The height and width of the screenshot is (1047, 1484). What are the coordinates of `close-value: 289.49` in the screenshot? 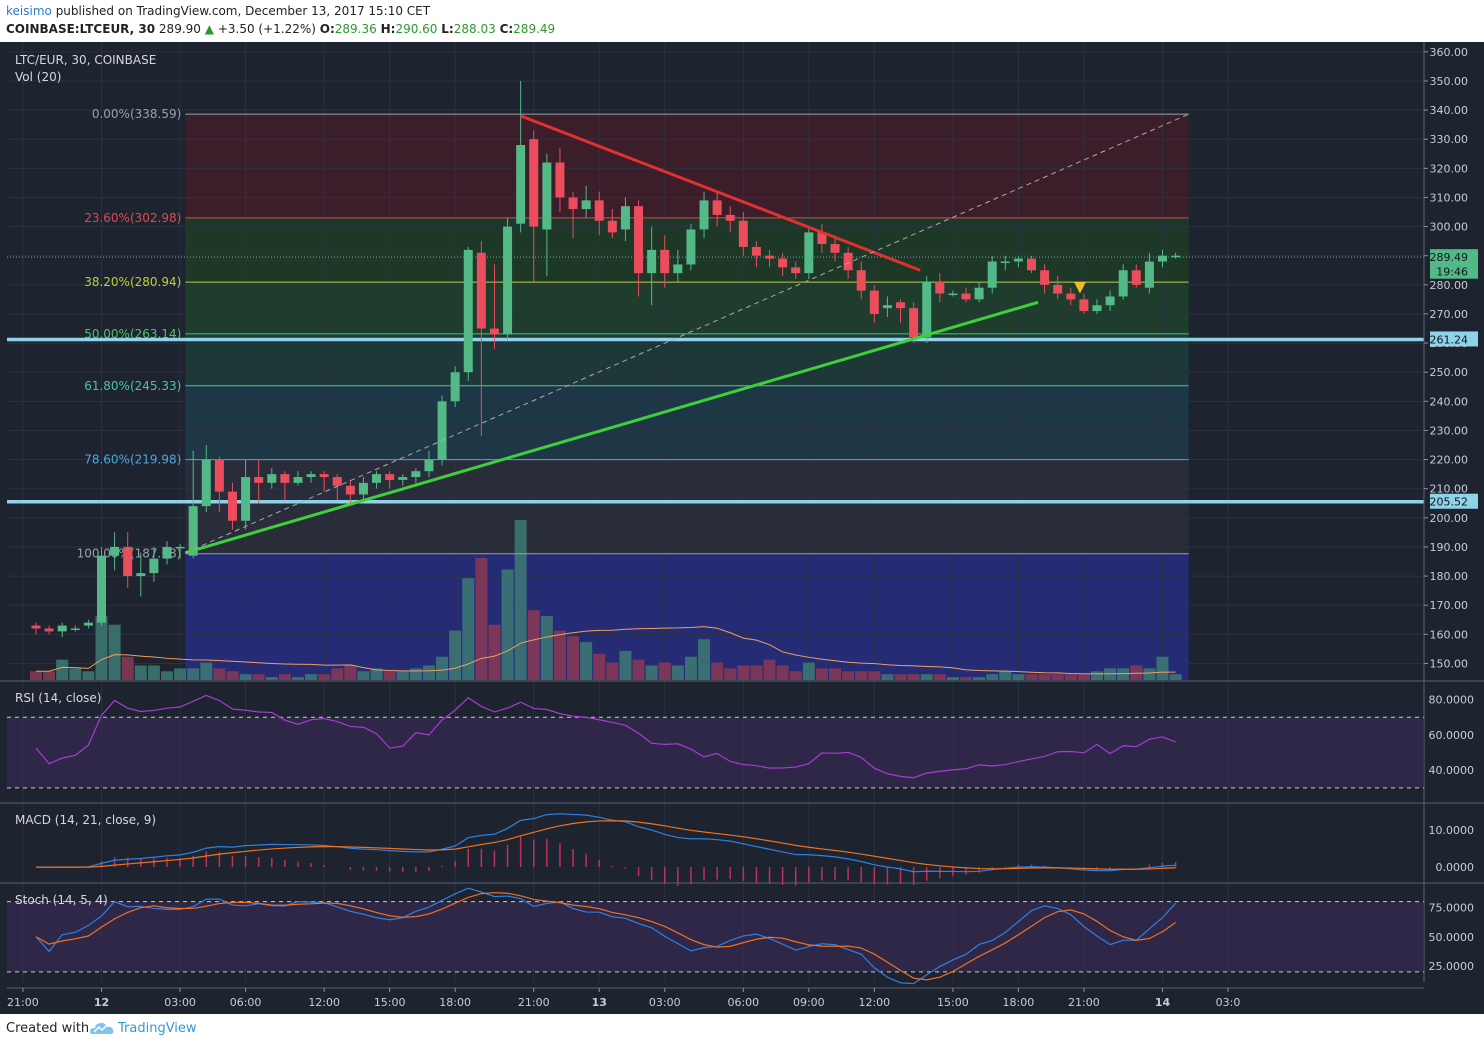 It's located at (534, 29).